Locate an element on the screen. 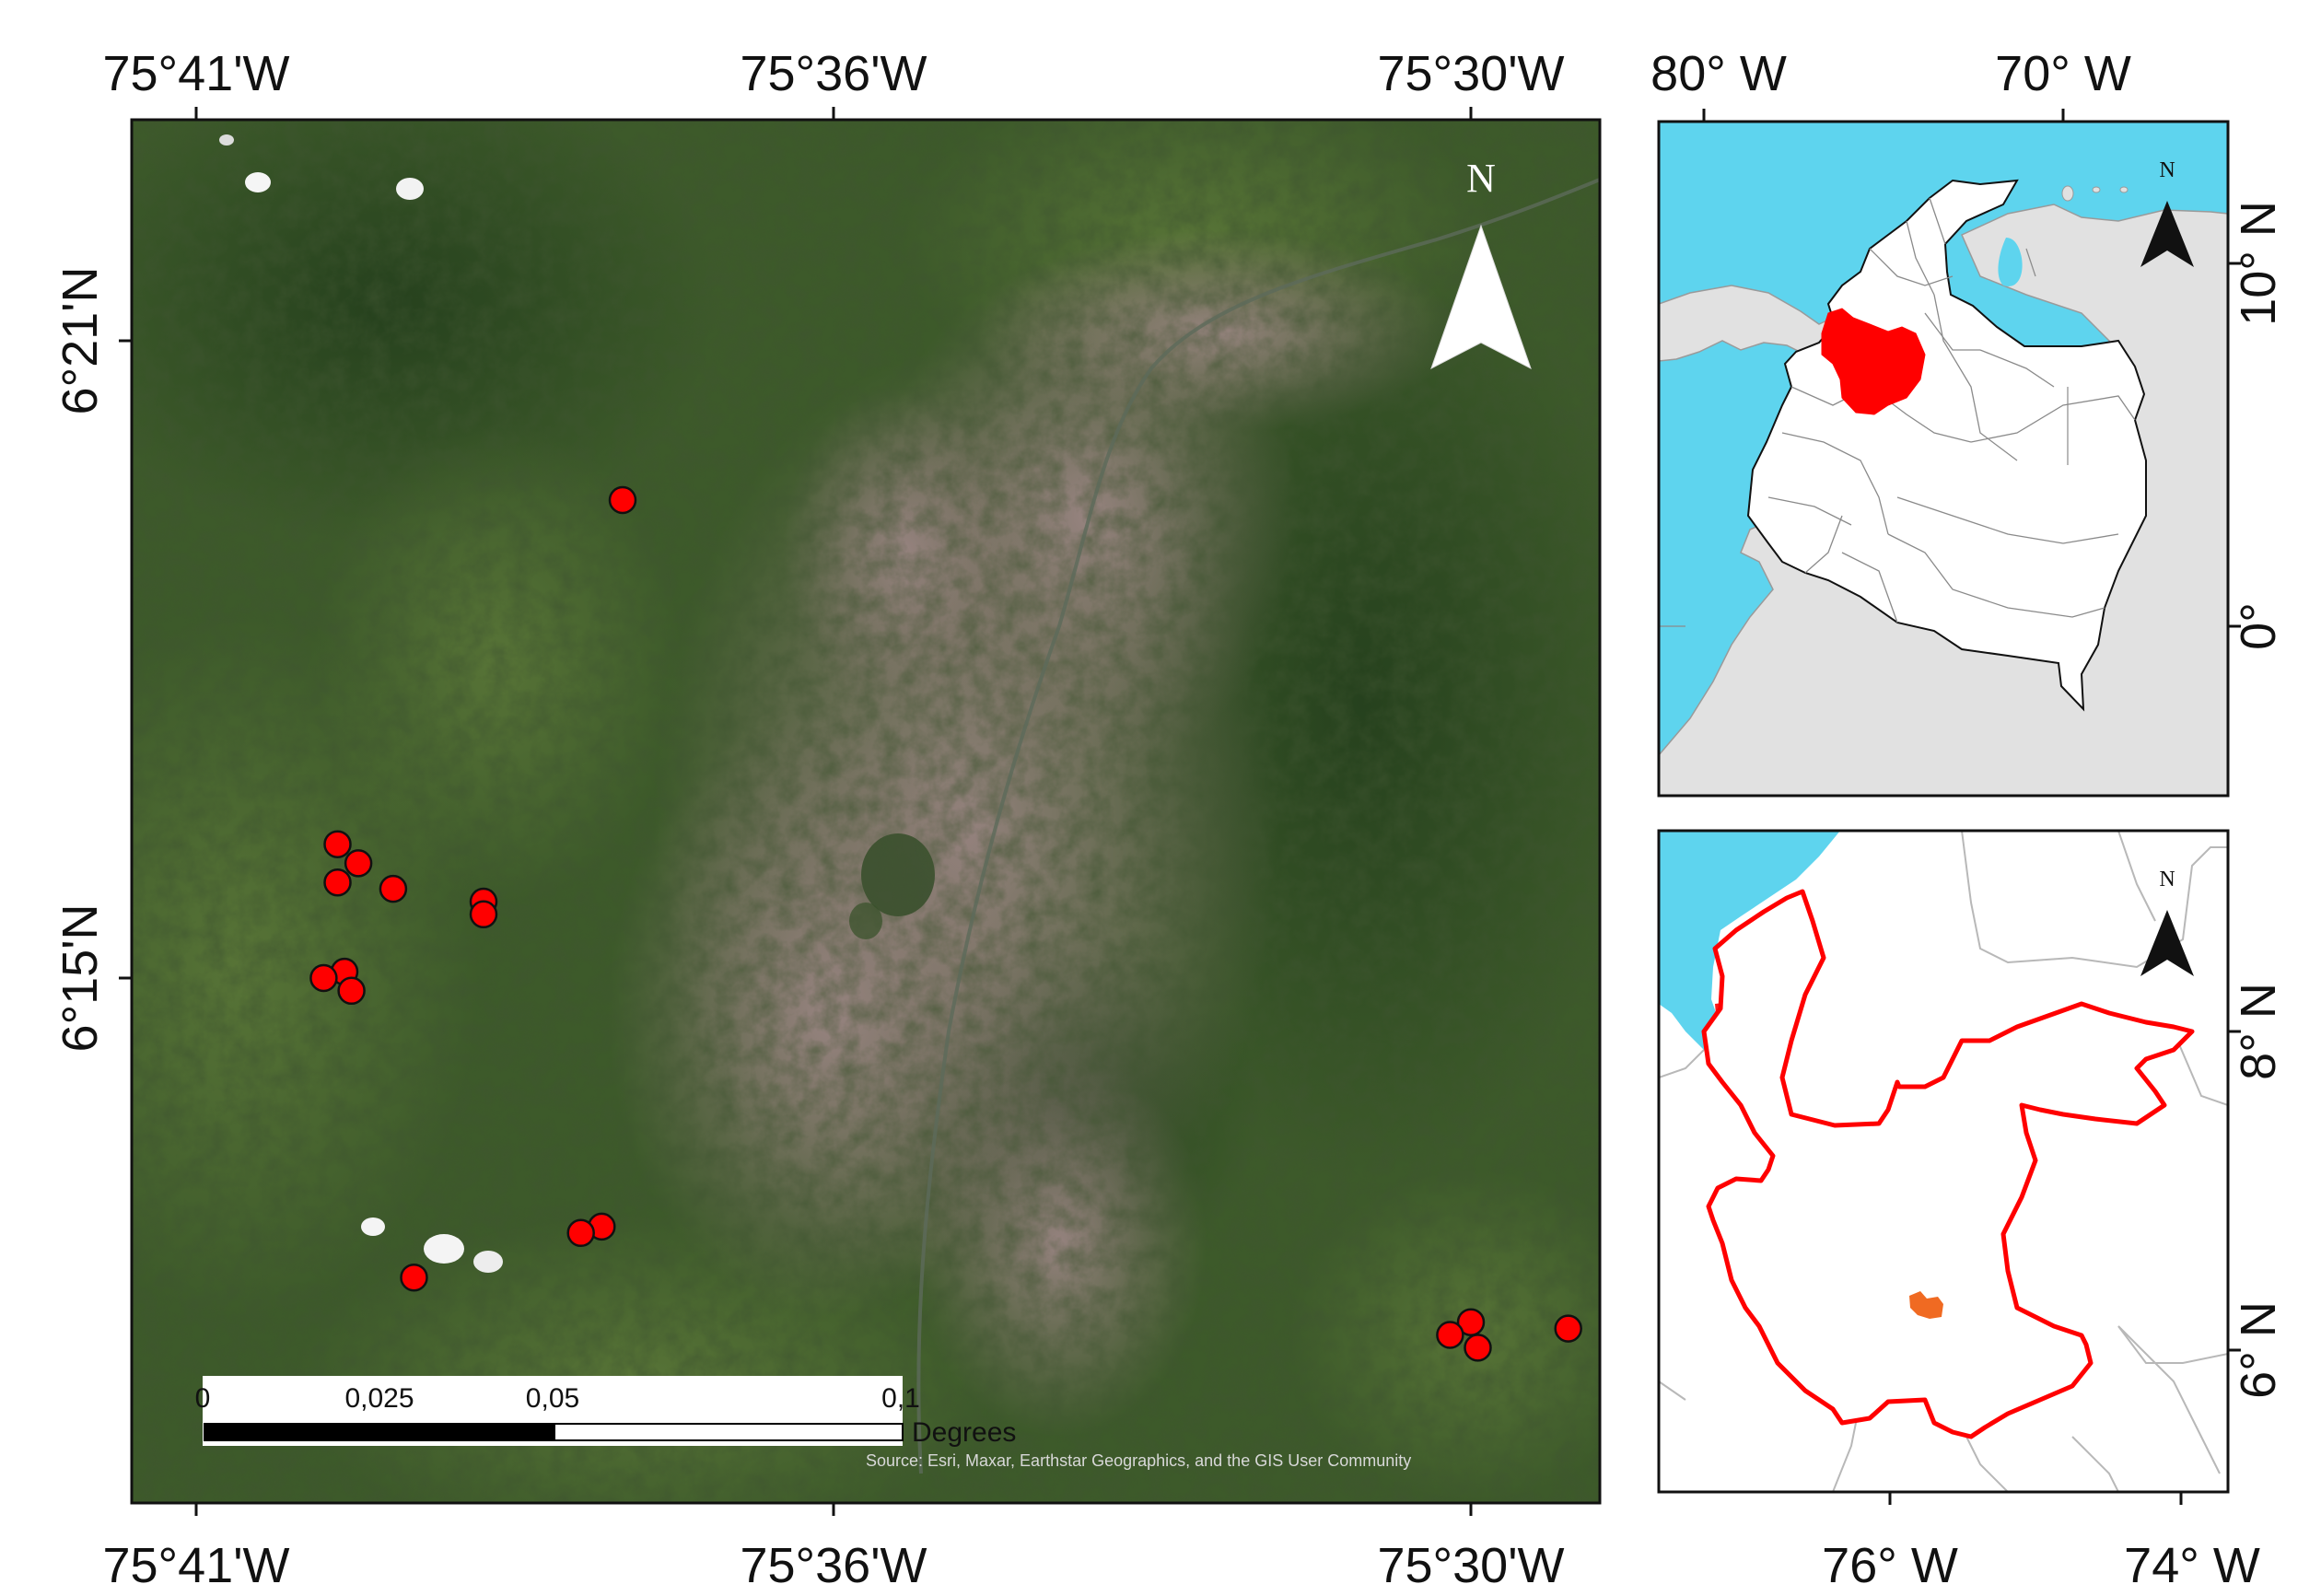 The width and height of the screenshot is (2321, 1596). inset-map-colombia: N 80° W 70° W 10° N 0° is located at coordinates (1968, 422).